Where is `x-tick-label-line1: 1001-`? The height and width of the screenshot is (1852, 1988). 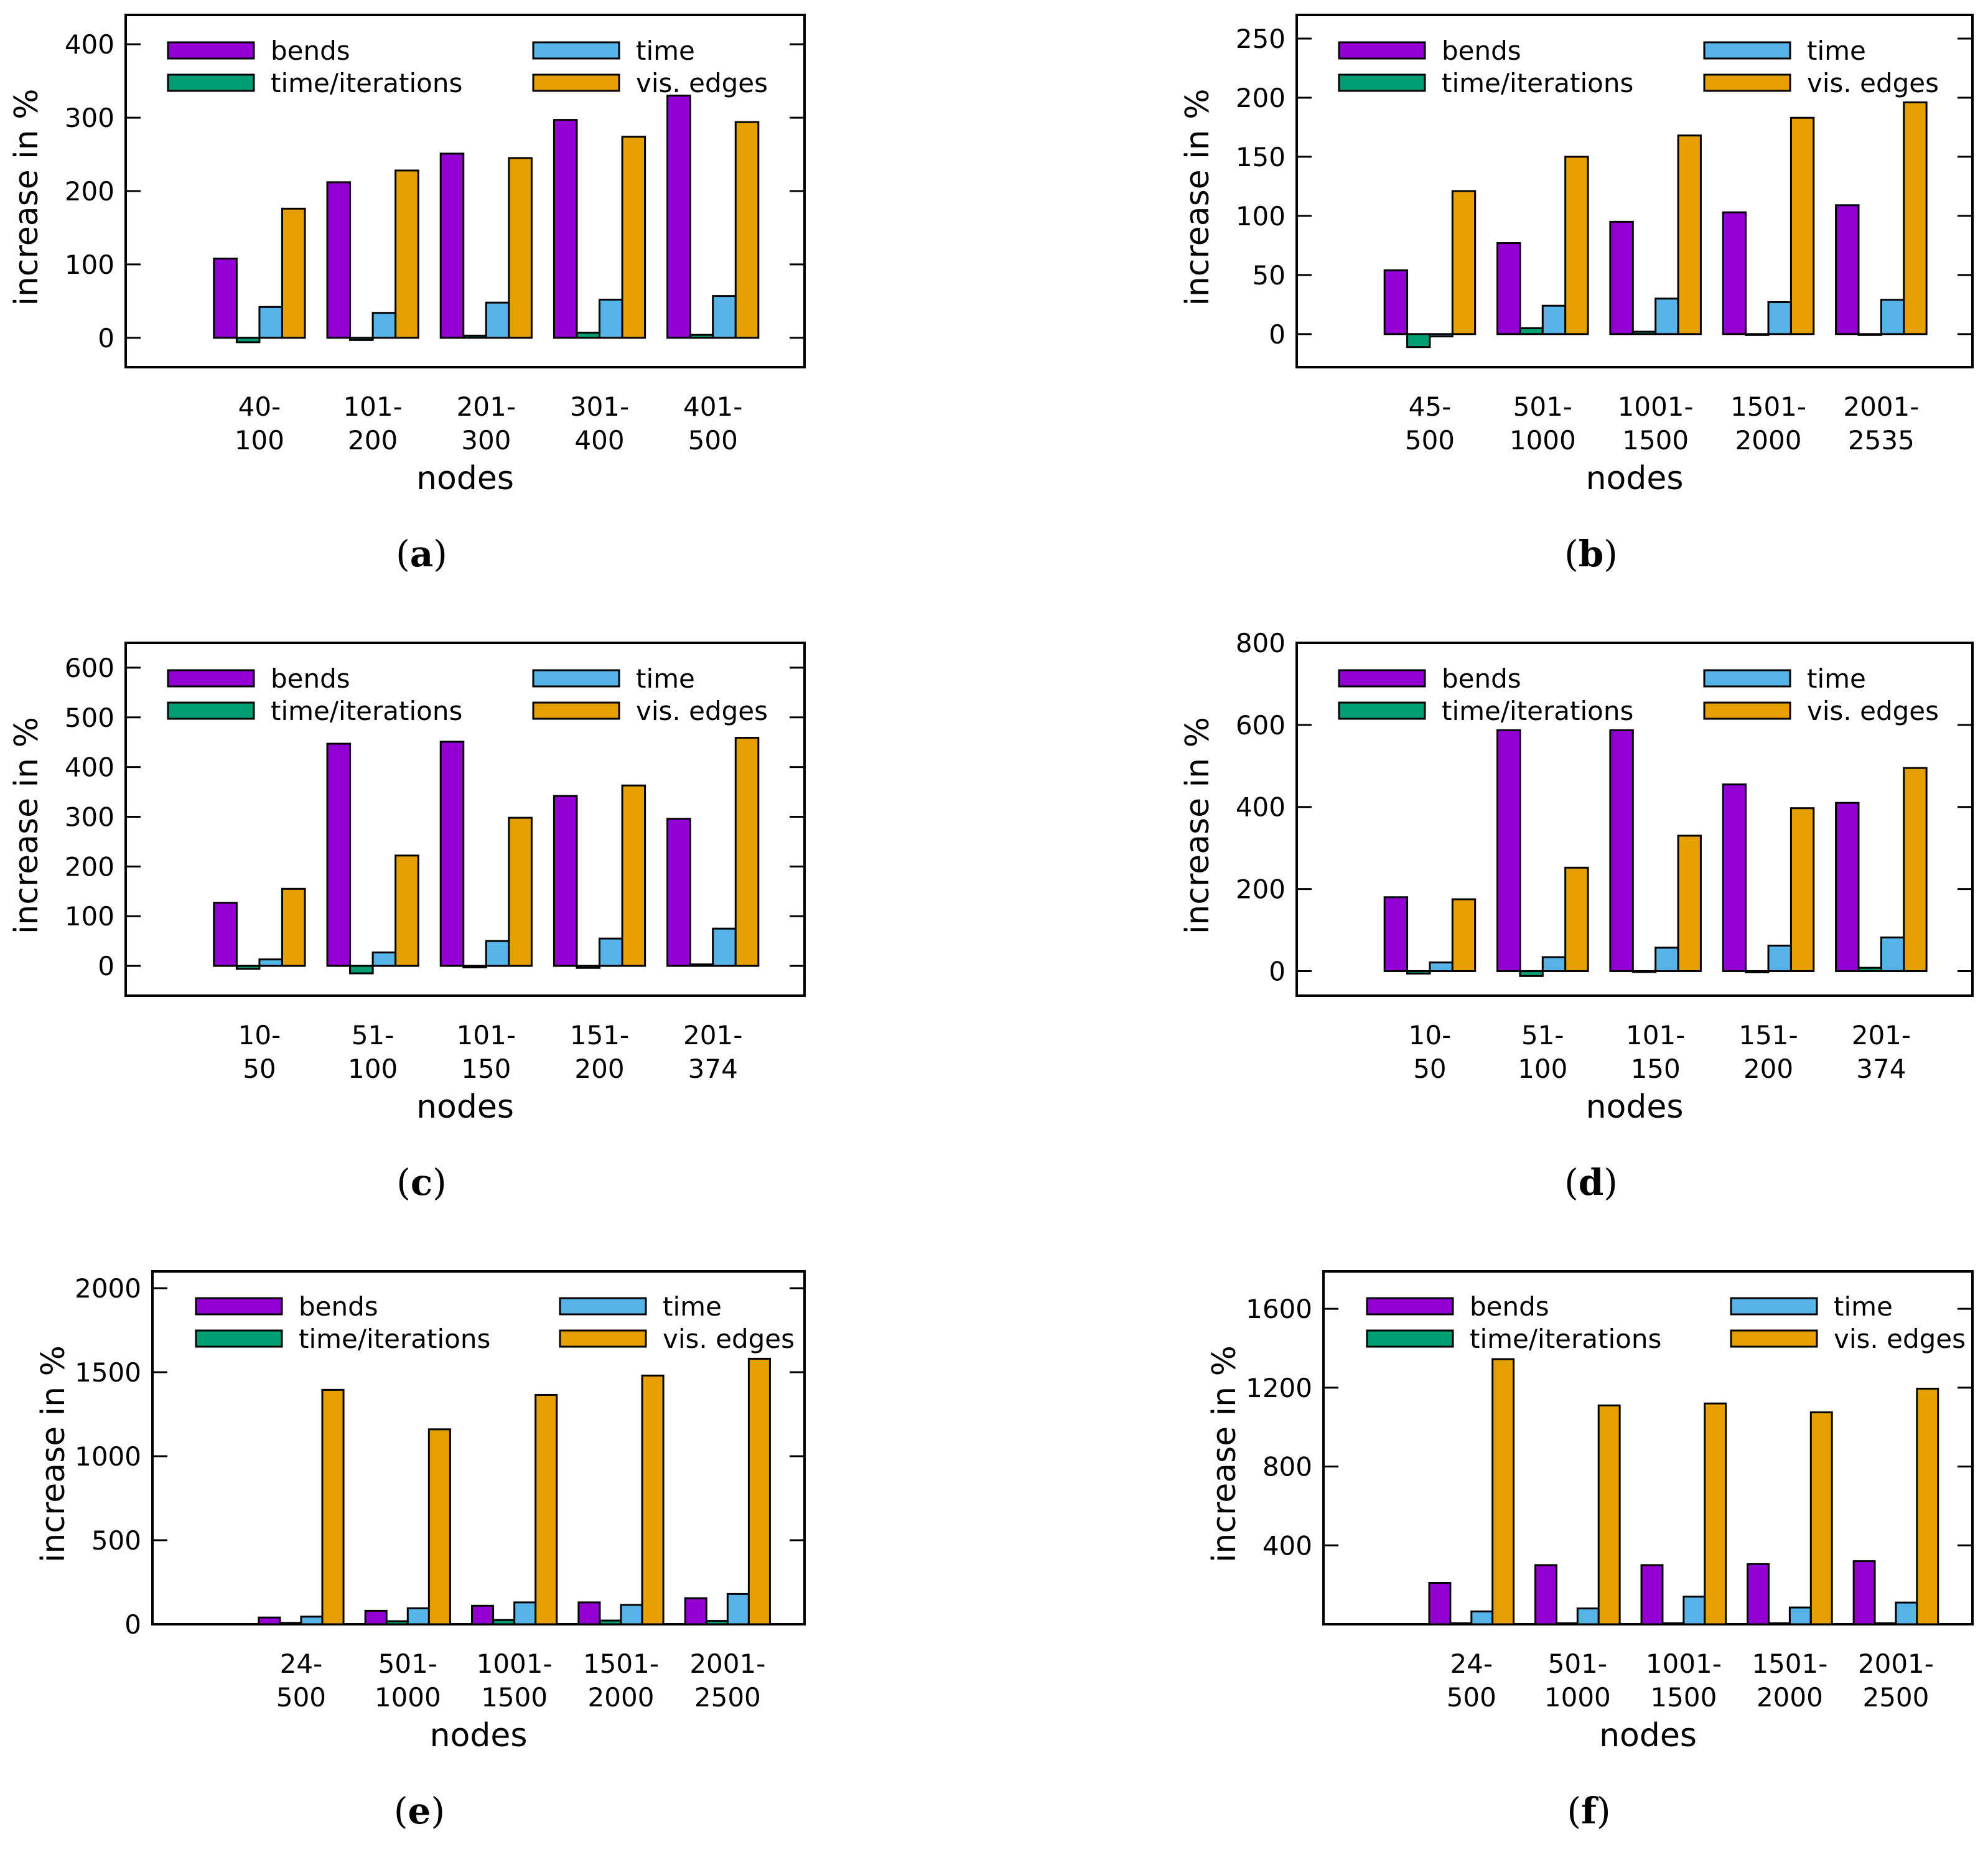
x-tick-label-line1: 1001- is located at coordinates (1684, 1664).